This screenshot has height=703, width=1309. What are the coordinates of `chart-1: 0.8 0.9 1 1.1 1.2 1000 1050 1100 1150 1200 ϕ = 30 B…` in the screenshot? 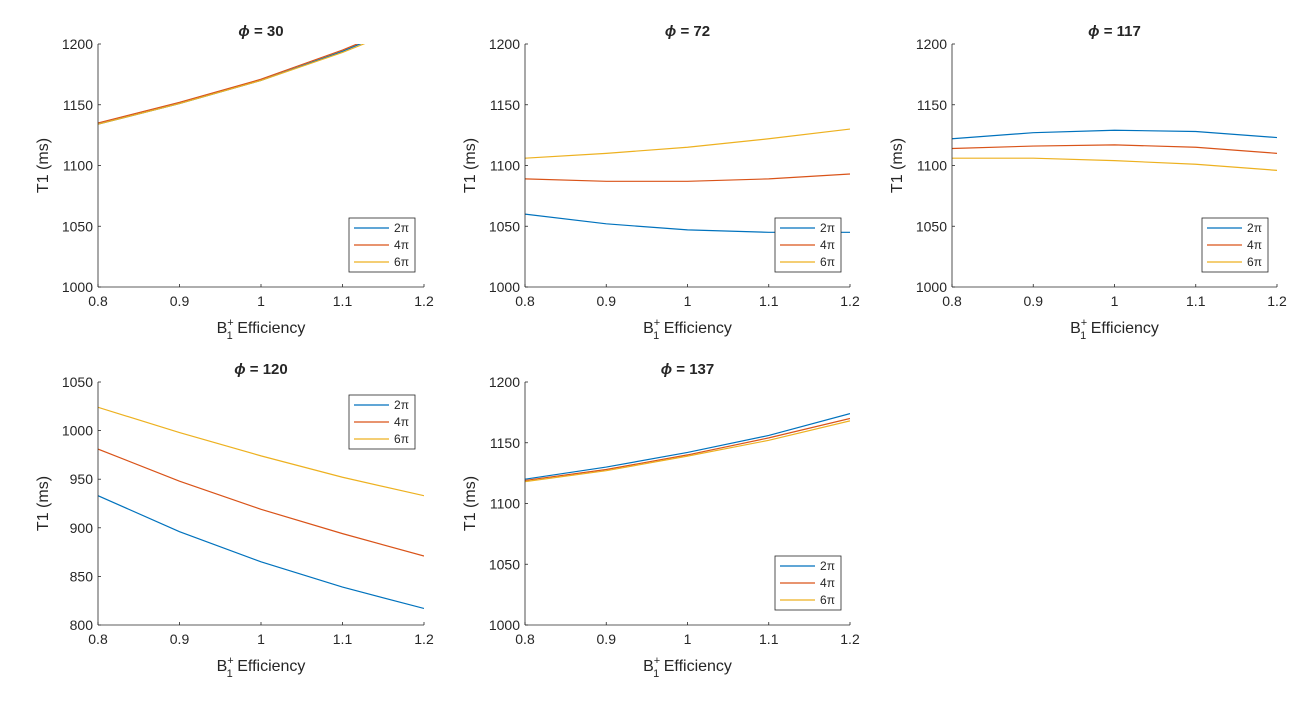 It's located at (234, 182).